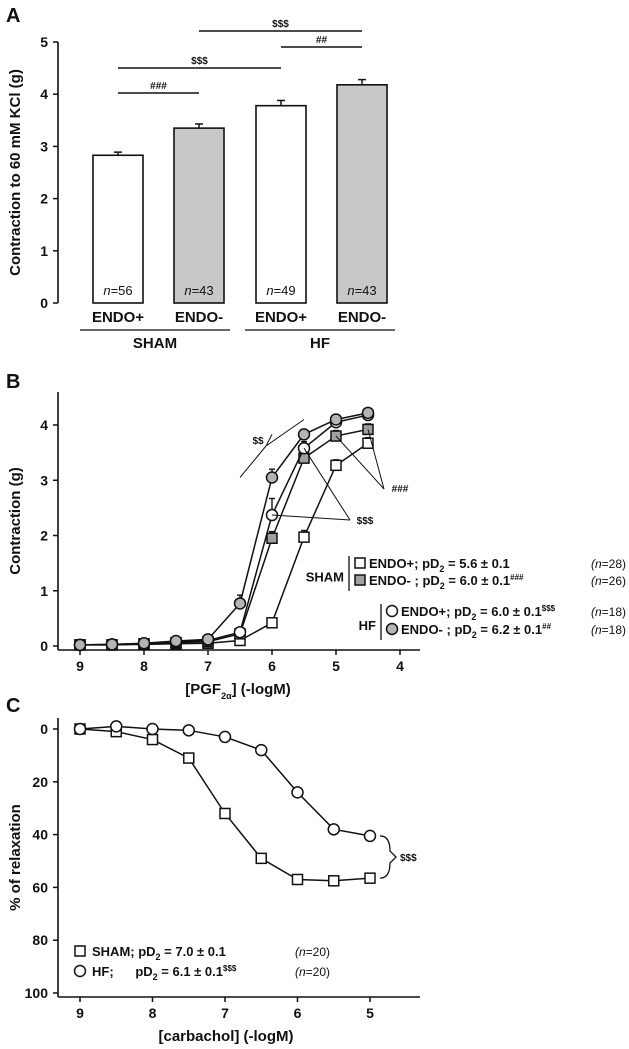 The height and width of the screenshot is (1049, 629). I want to click on legend-entry-value: = 6.0 ± 0.1, so click(508, 611).